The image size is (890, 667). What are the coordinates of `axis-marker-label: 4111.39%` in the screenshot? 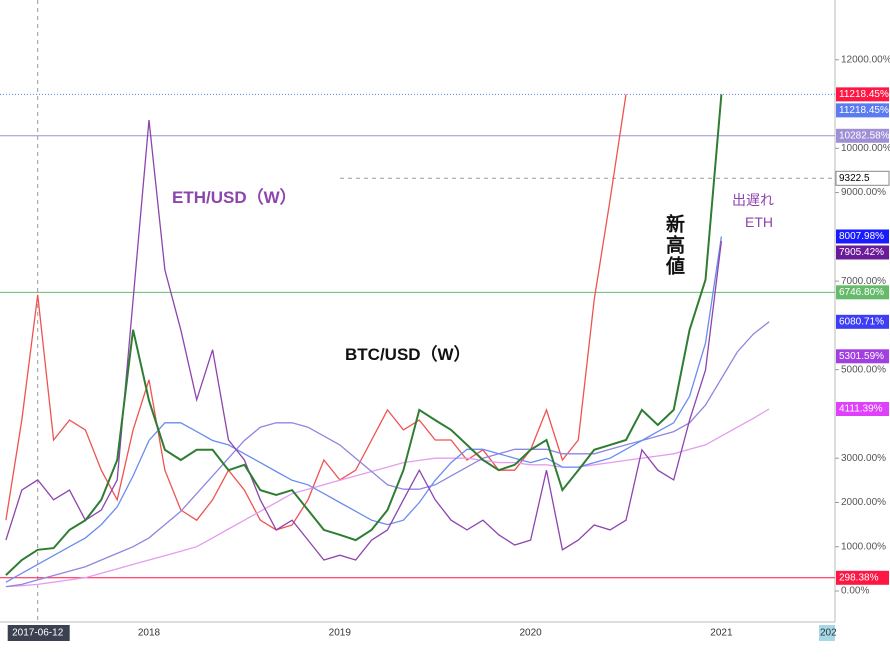 It's located at (861, 409).